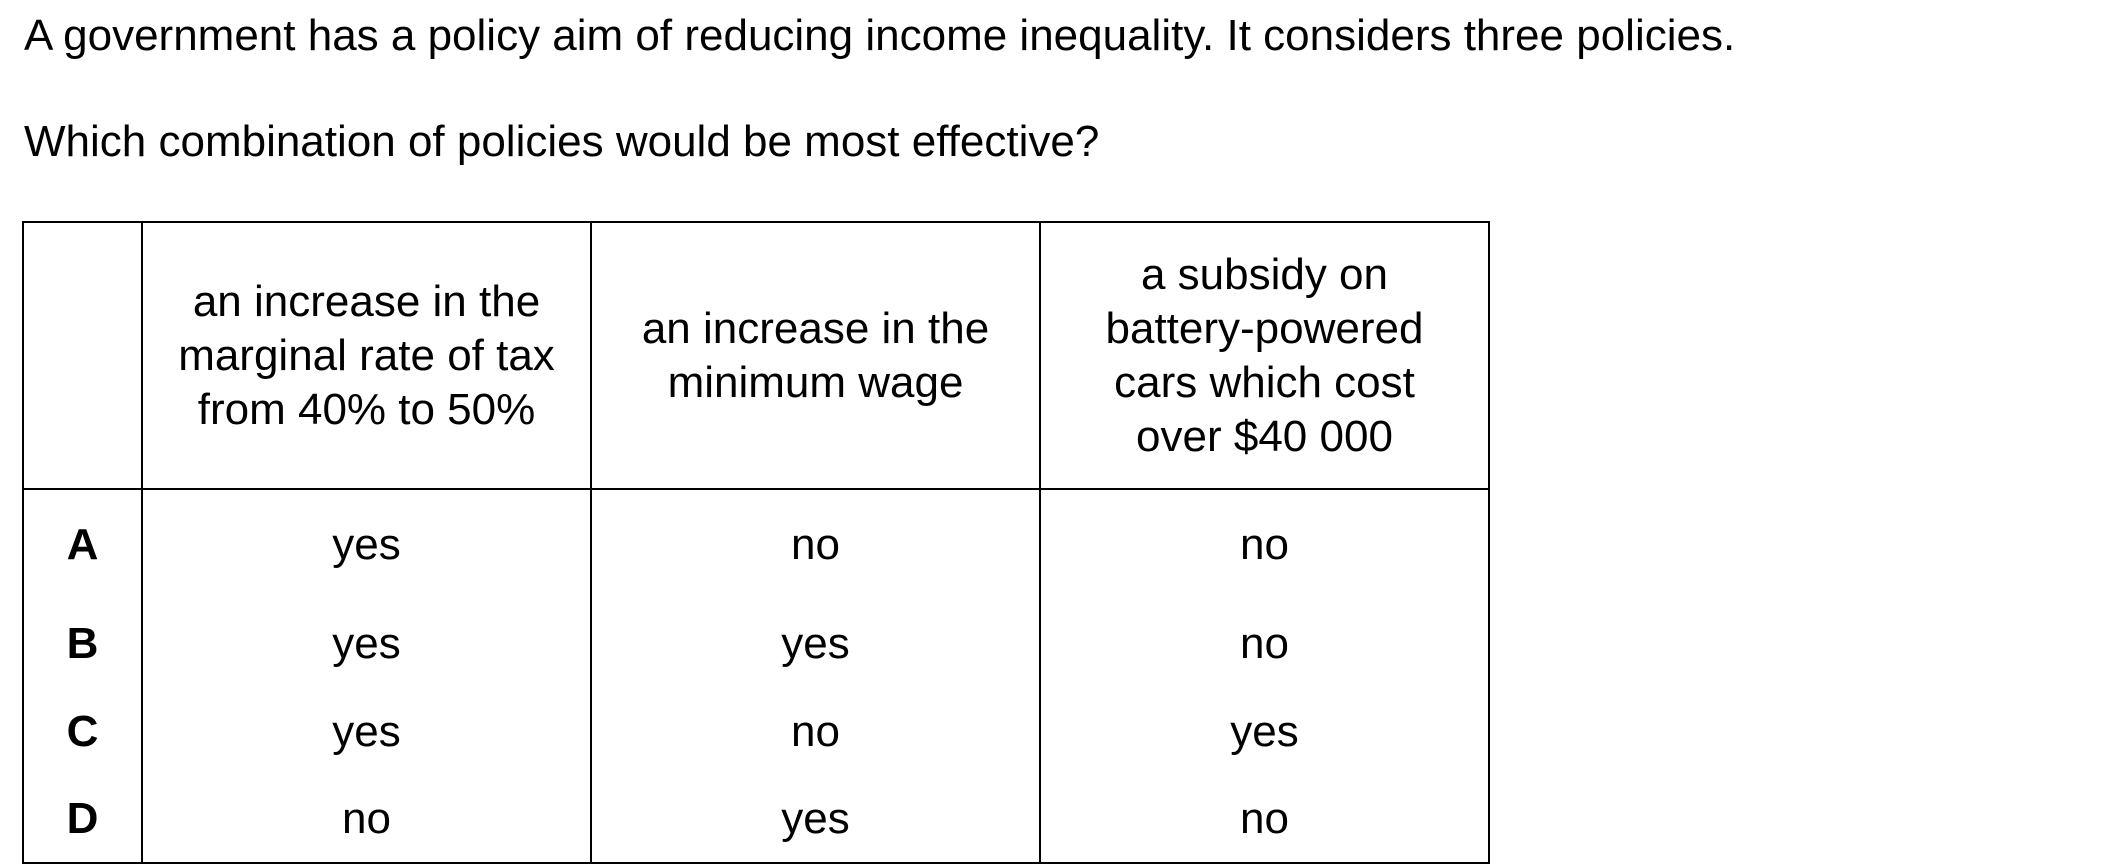 The width and height of the screenshot is (2101, 864). Describe the element at coordinates (82, 732) in the screenshot. I see `option-letter: C` at that location.